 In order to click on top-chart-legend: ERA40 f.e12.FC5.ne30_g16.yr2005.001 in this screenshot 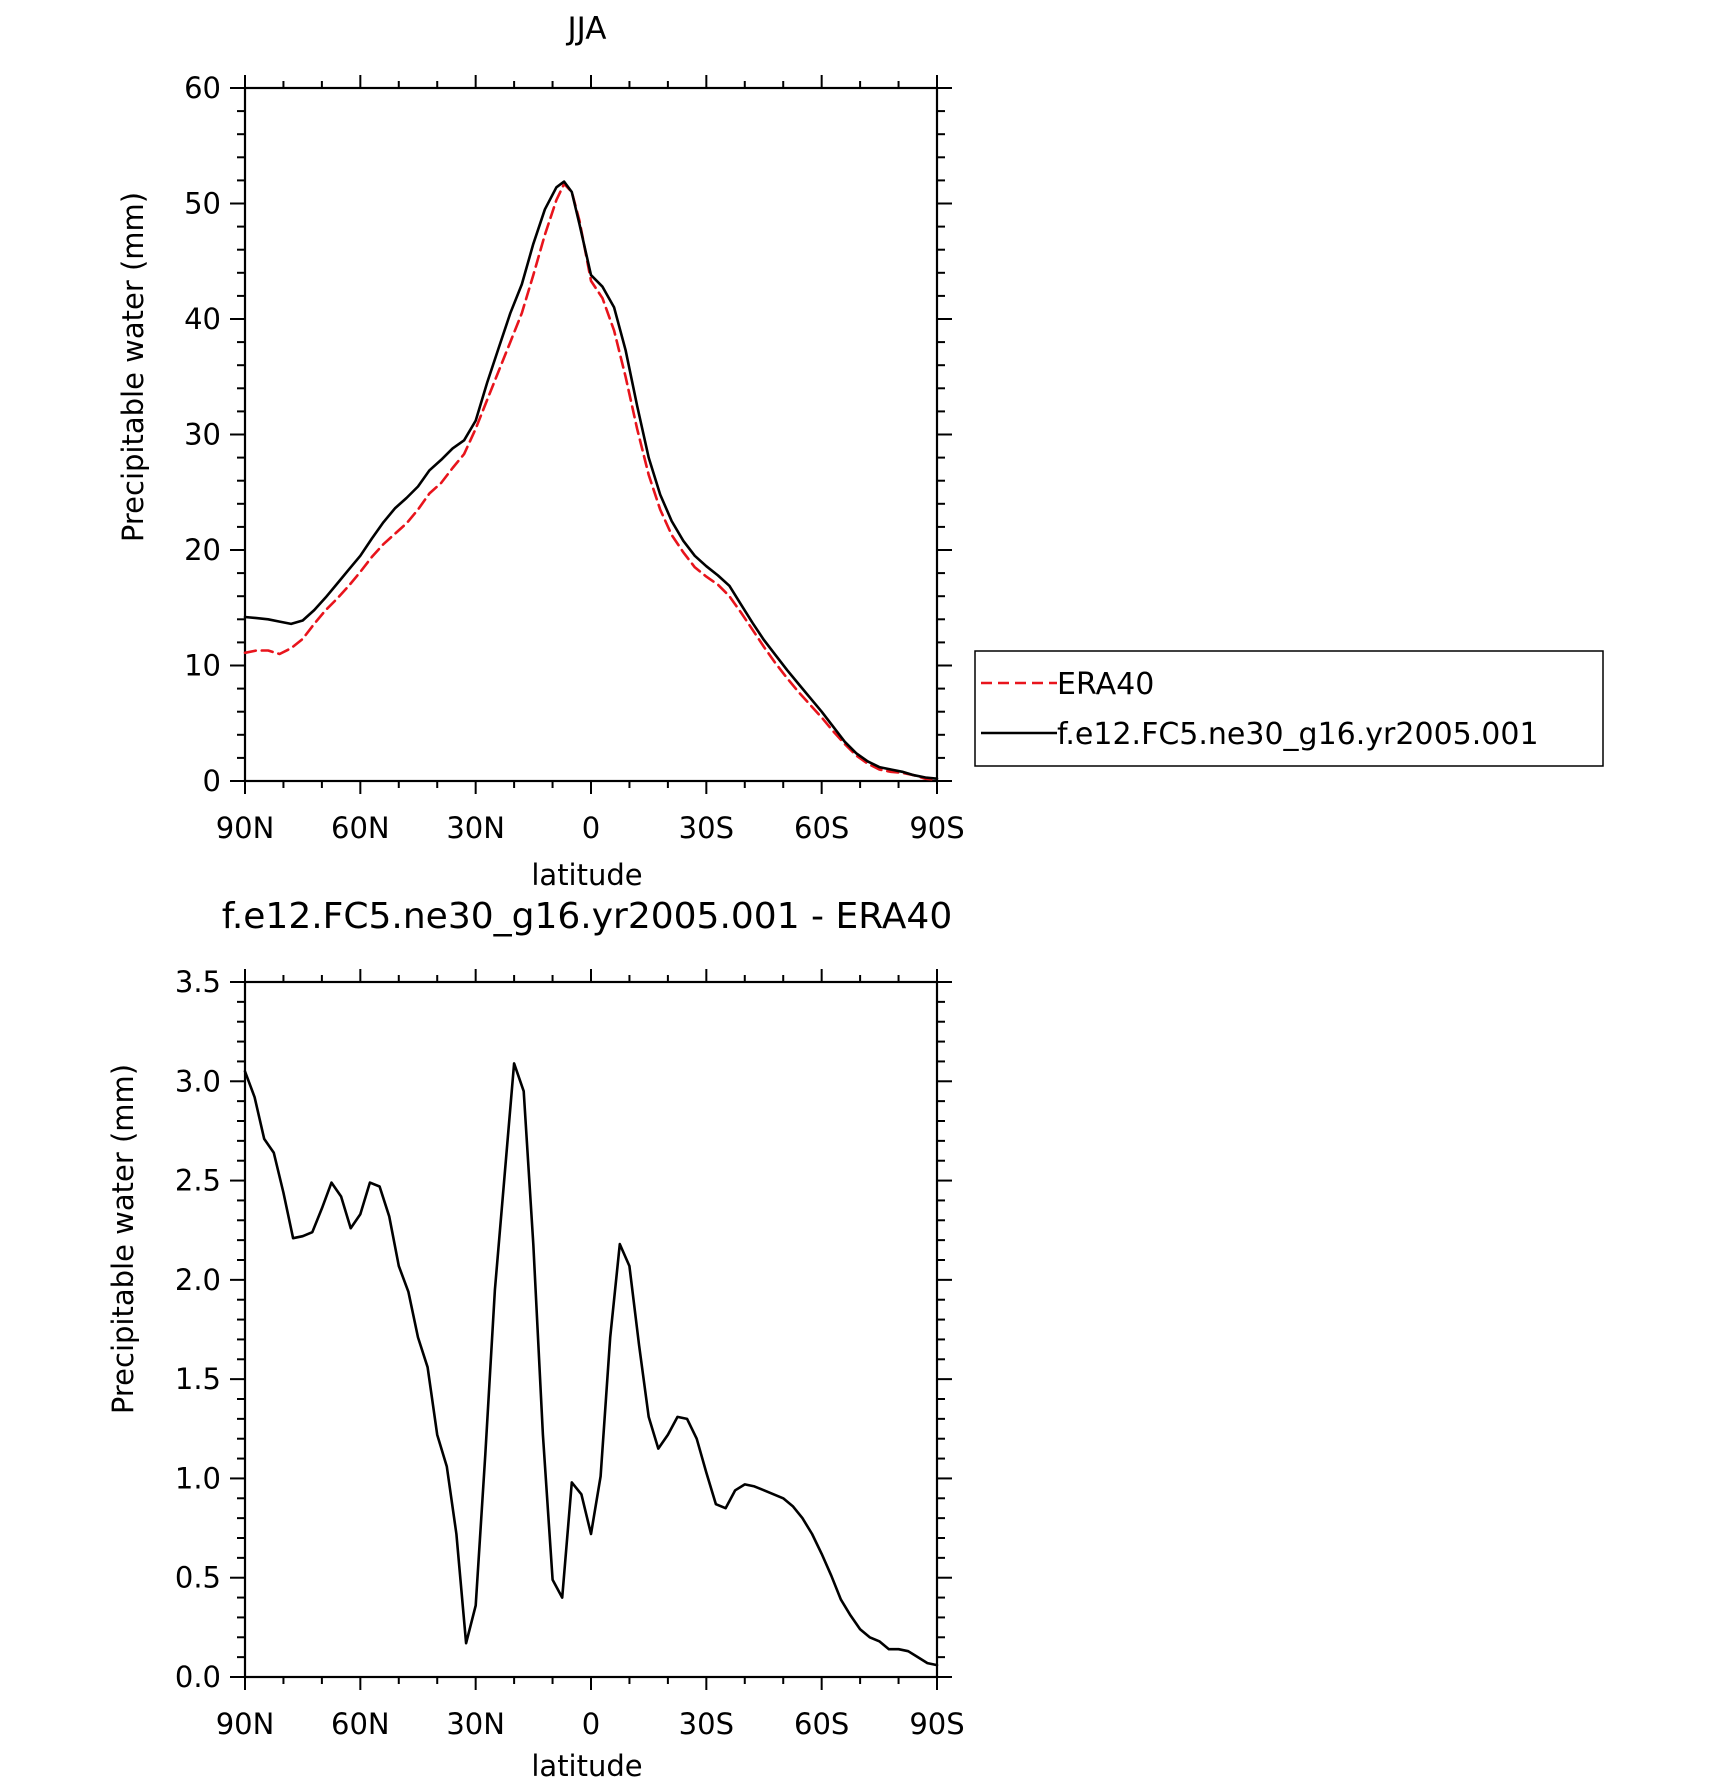, I will do `click(1289, 708)`.